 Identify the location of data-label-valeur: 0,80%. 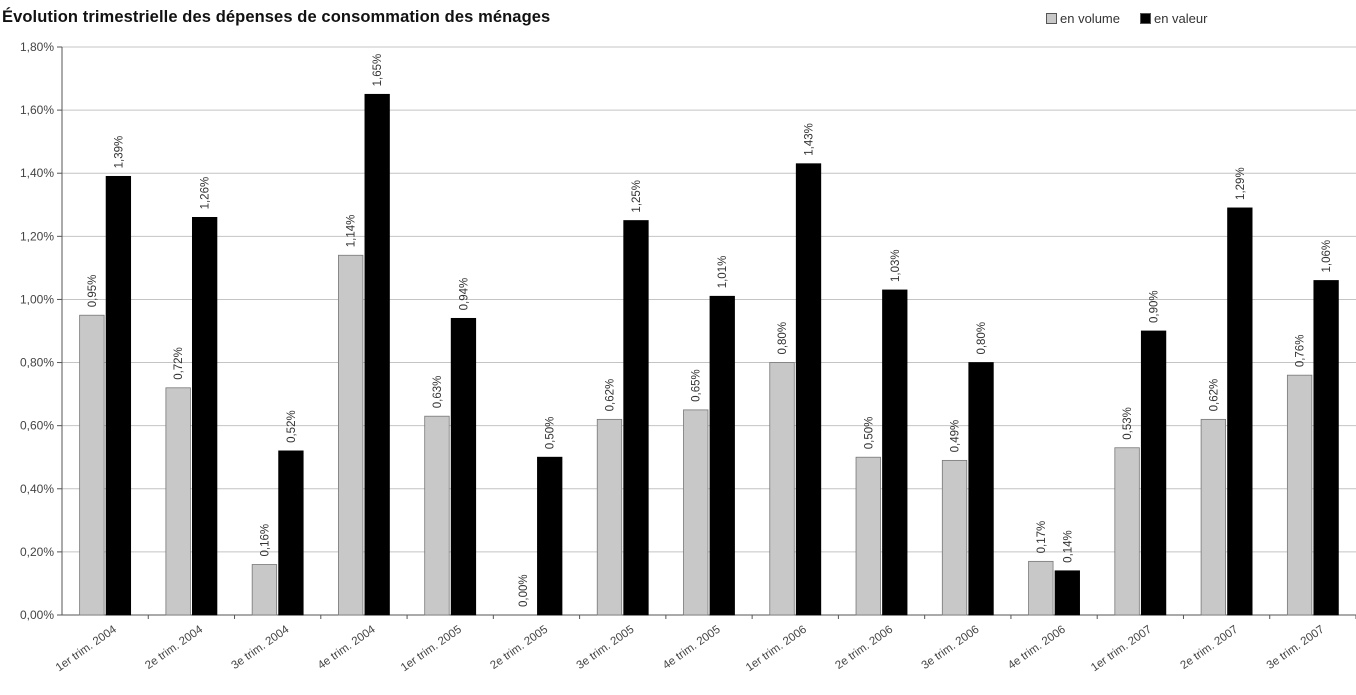
(982, 338).